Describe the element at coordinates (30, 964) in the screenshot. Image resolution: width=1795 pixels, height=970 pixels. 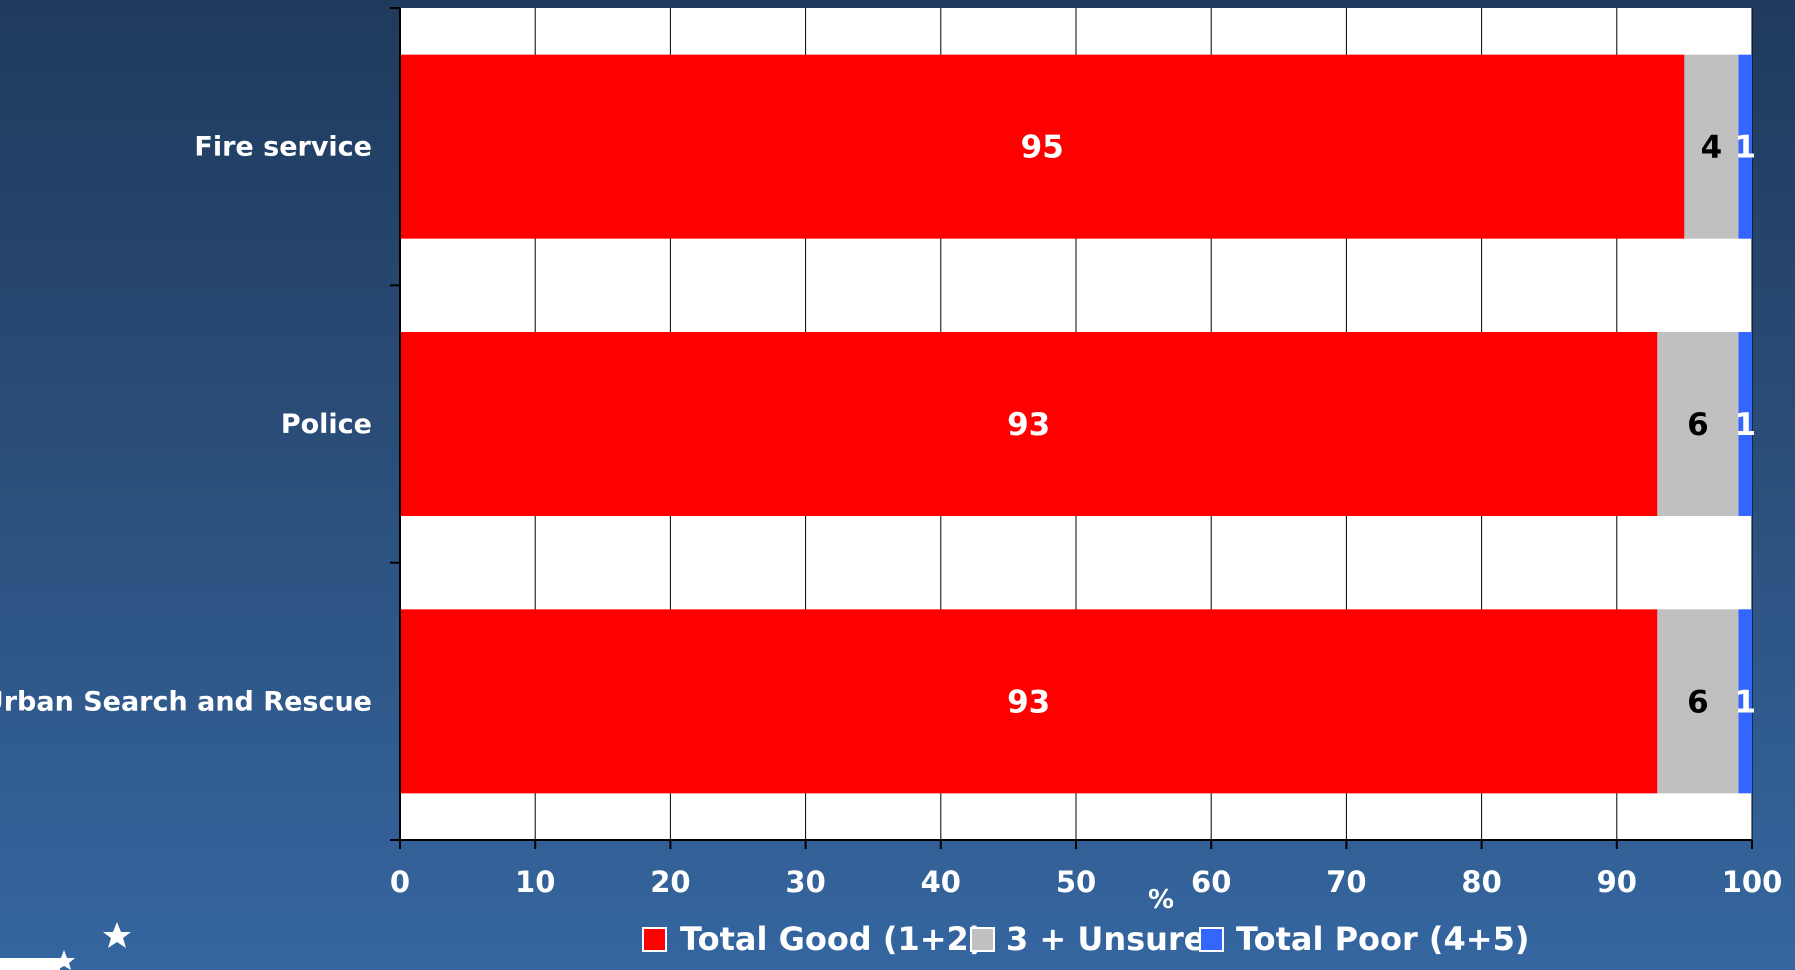
I see `logo-fragment` at that location.